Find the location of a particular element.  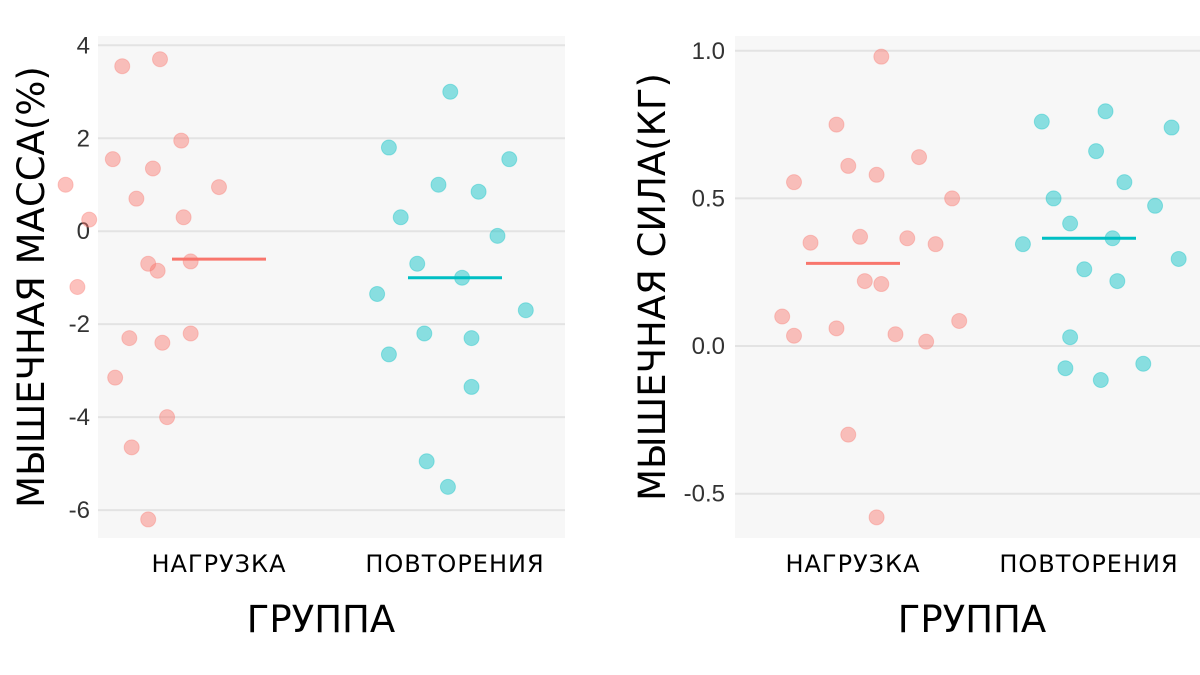

x-axis-title: ГРУППА is located at coordinates (321, 619).